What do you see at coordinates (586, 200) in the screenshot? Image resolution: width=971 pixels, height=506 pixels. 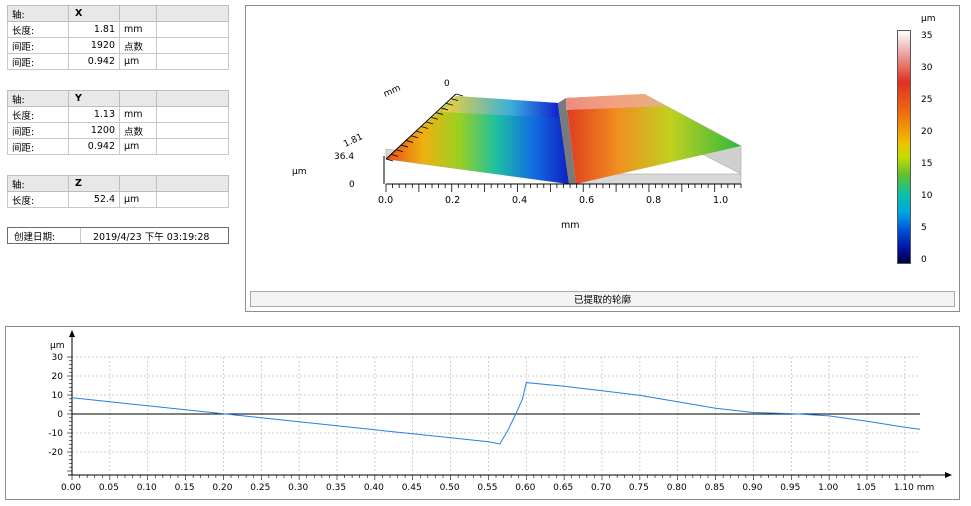 I see `x-axis-tick-label: 0.6` at bounding box center [586, 200].